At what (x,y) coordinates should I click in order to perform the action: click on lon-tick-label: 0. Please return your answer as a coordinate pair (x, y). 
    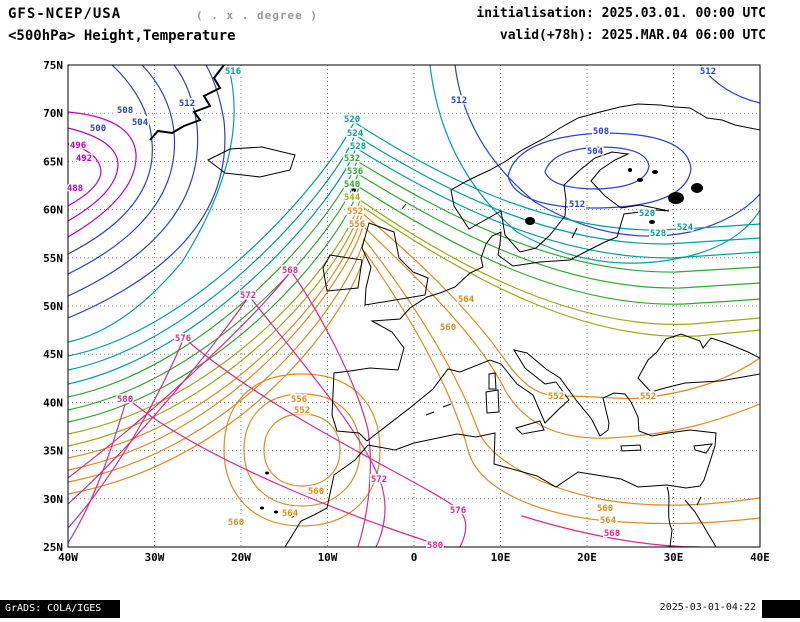
    Looking at the image, I should click on (414, 557).